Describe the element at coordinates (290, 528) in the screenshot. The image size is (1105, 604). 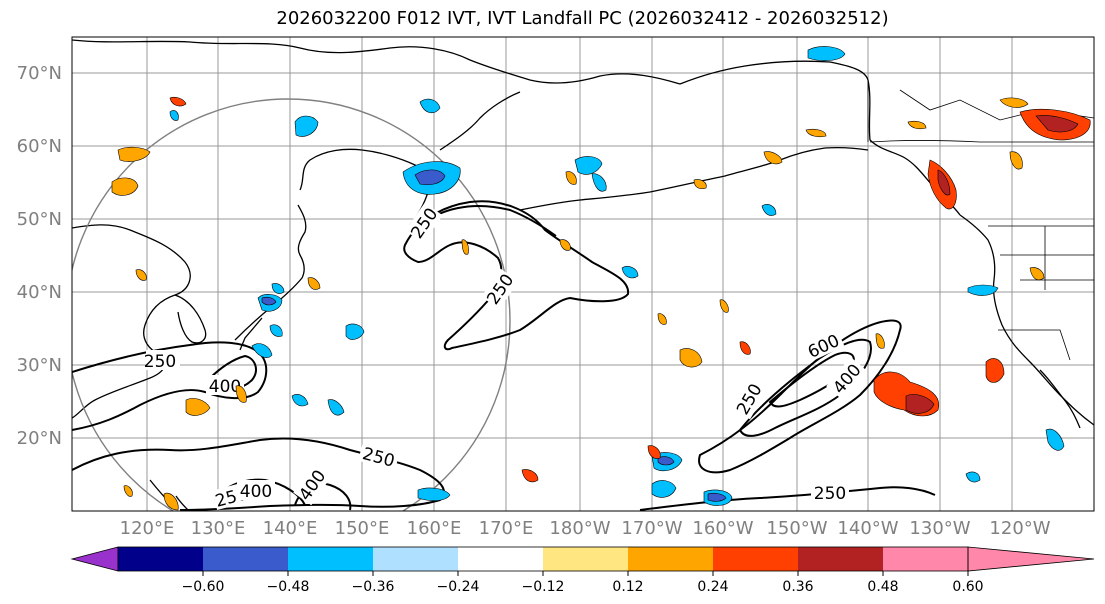
I see `lon-label: 140°E` at that location.